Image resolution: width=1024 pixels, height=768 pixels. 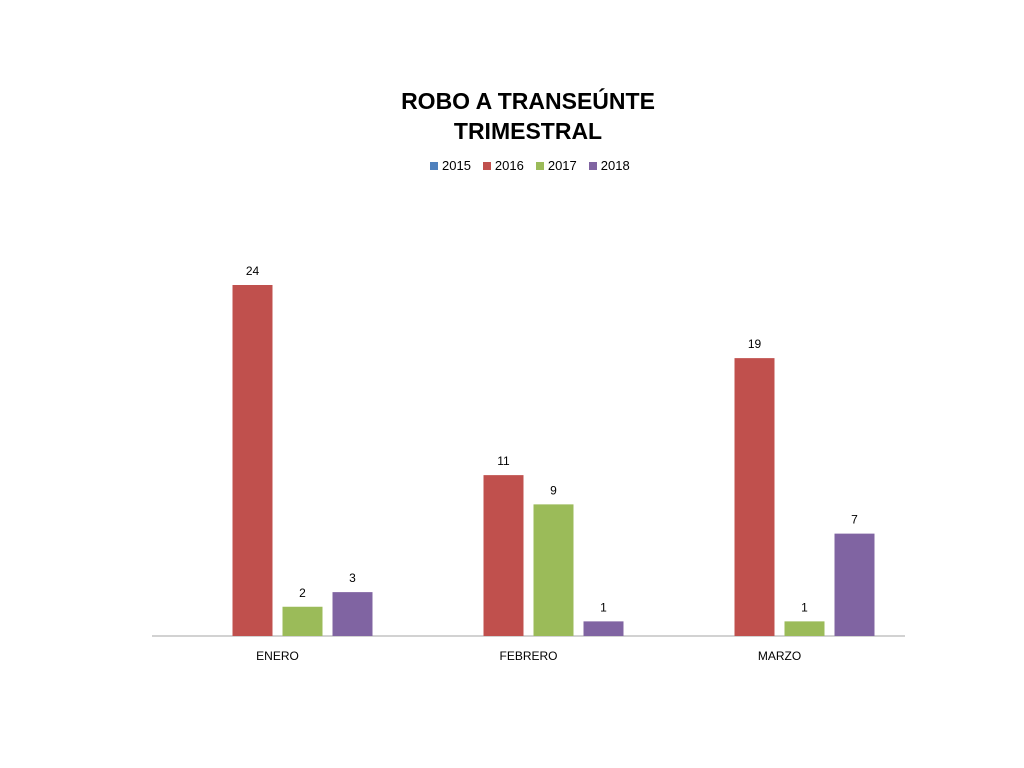 What do you see at coordinates (854, 520) in the screenshot?
I see `data-label-2018-marzo: 7` at bounding box center [854, 520].